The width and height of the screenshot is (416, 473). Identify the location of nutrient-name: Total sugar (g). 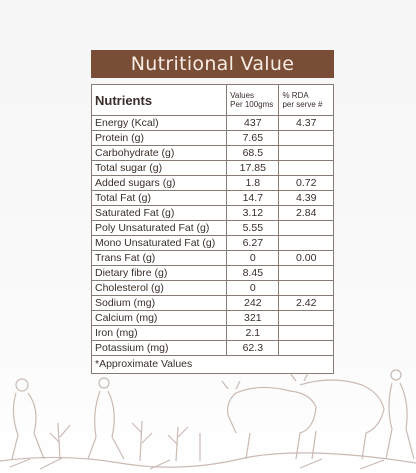
(159, 168).